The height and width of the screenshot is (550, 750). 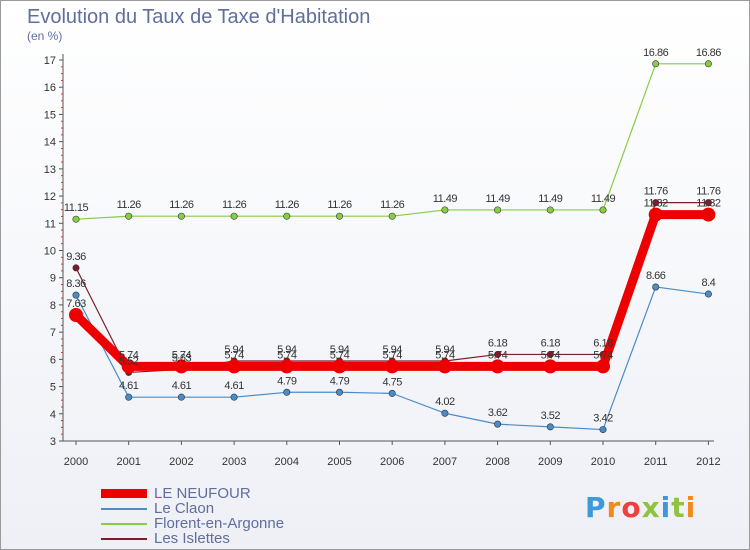 What do you see at coordinates (53, 360) in the screenshot?
I see `y-tick-label: 6` at bounding box center [53, 360].